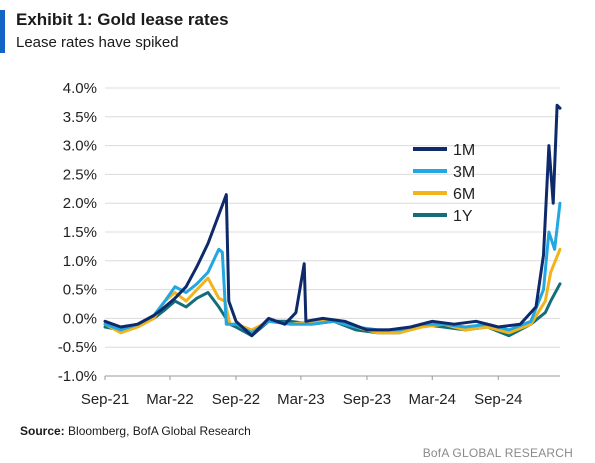 Image resolution: width=595 pixels, height=463 pixels. I want to click on x-tick-label: Sep-23, so click(367, 399).